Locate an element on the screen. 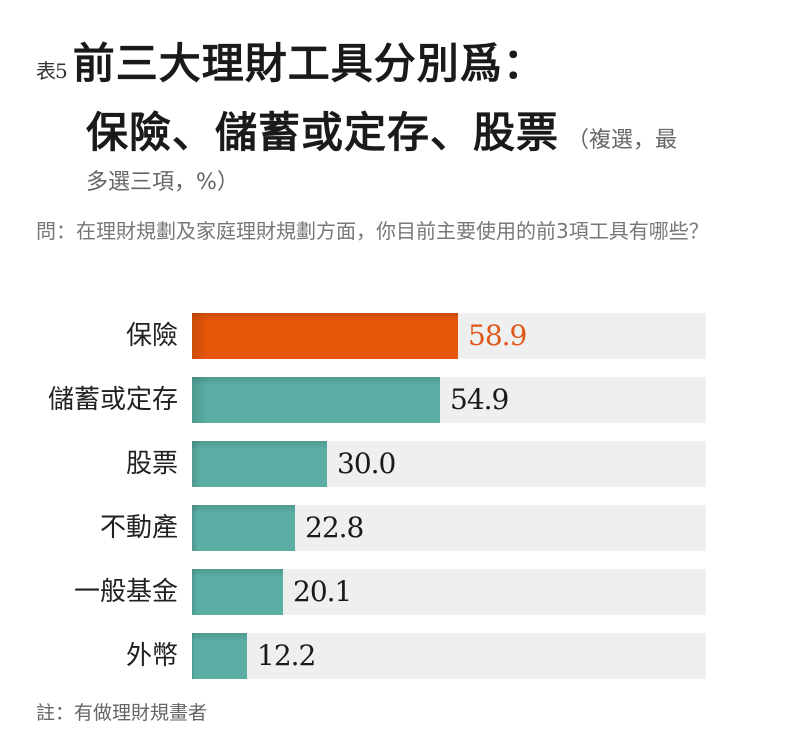 This screenshot has width=792, height=741. title-note: （複選，最 is located at coordinates (622, 140).